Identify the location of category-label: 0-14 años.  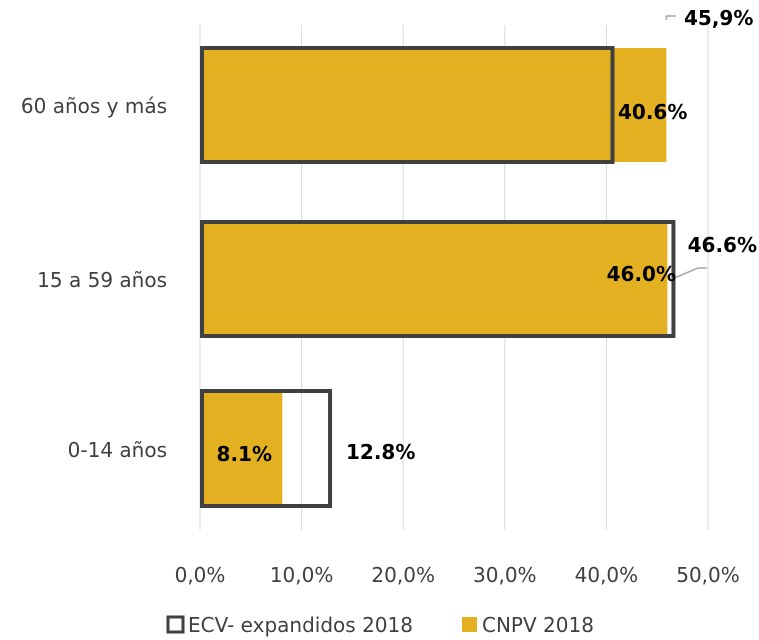
(117, 450).